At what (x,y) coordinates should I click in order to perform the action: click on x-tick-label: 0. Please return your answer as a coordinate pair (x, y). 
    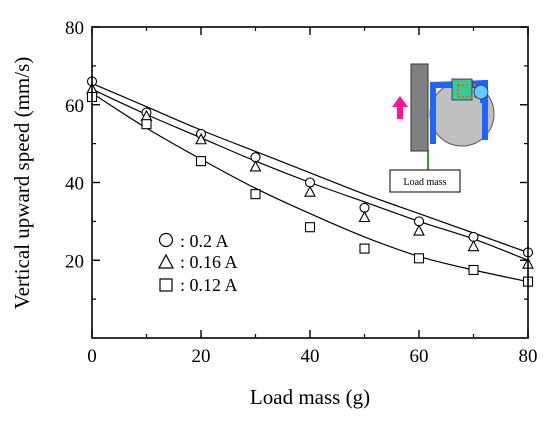
    Looking at the image, I should click on (92, 356).